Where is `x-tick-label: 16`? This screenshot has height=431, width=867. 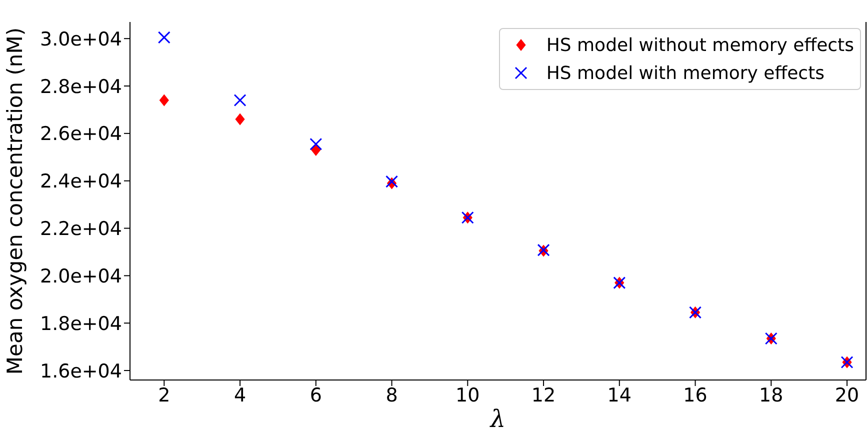
x-tick-label: 16 is located at coordinates (695, 395).